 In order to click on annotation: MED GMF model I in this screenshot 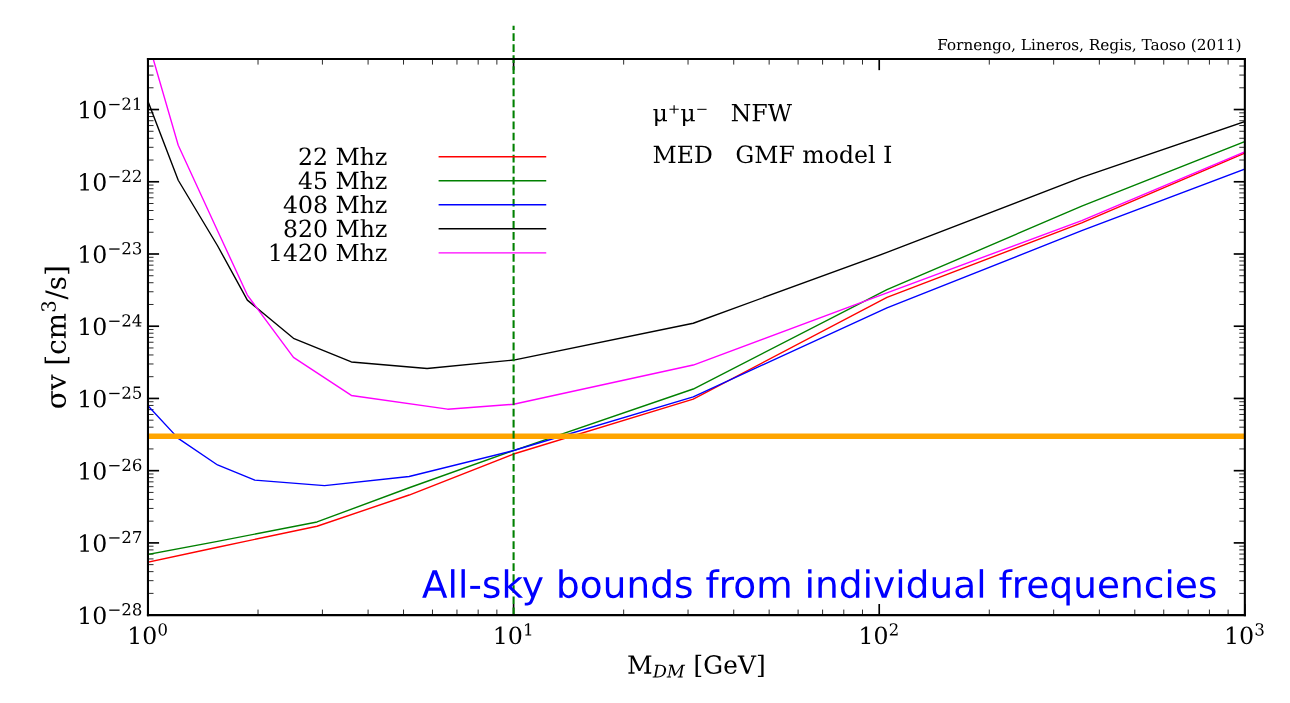, I will do `click(772, 154)`.